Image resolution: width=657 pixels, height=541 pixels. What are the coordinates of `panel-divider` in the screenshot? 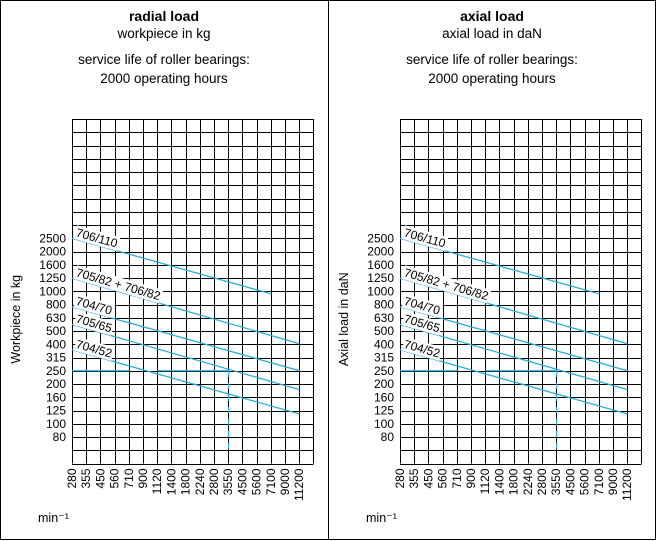 It's located at (328, 270).